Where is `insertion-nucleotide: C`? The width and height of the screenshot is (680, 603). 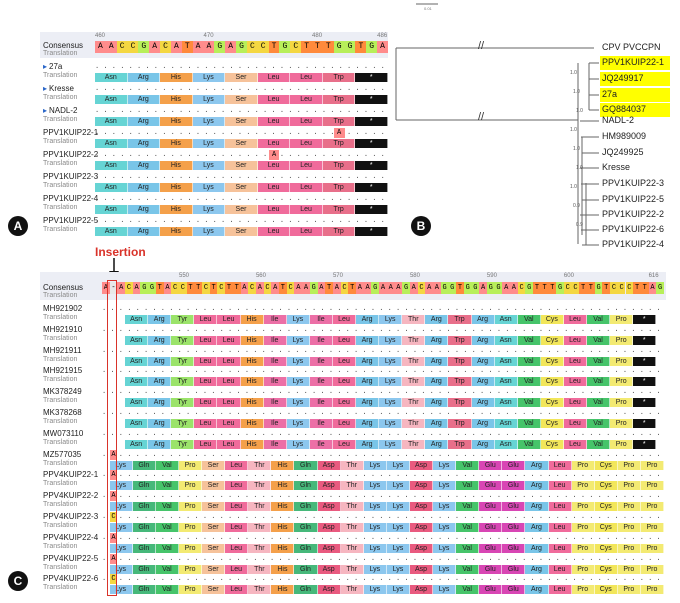
insertion-nucleotide: C is located at coordinates (113, 517).